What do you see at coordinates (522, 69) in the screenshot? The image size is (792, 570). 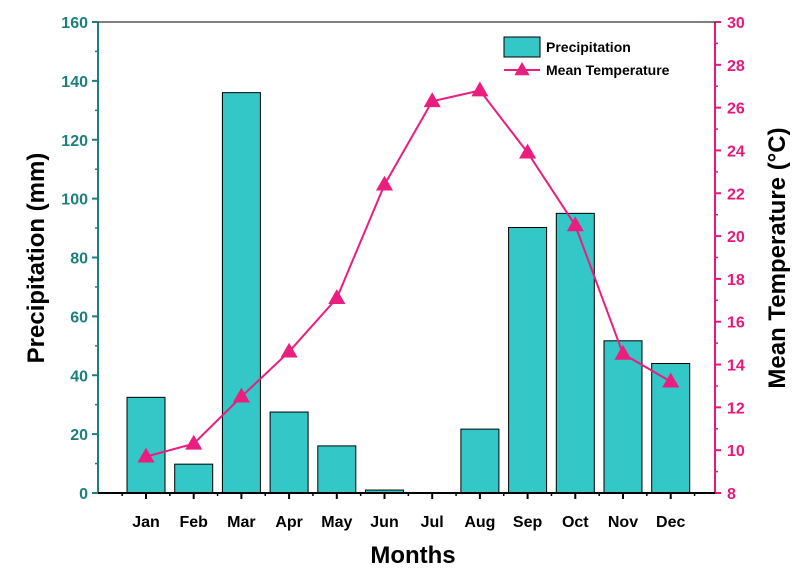 I see `legend-marker-temperature` at bounding box center [522, 69].